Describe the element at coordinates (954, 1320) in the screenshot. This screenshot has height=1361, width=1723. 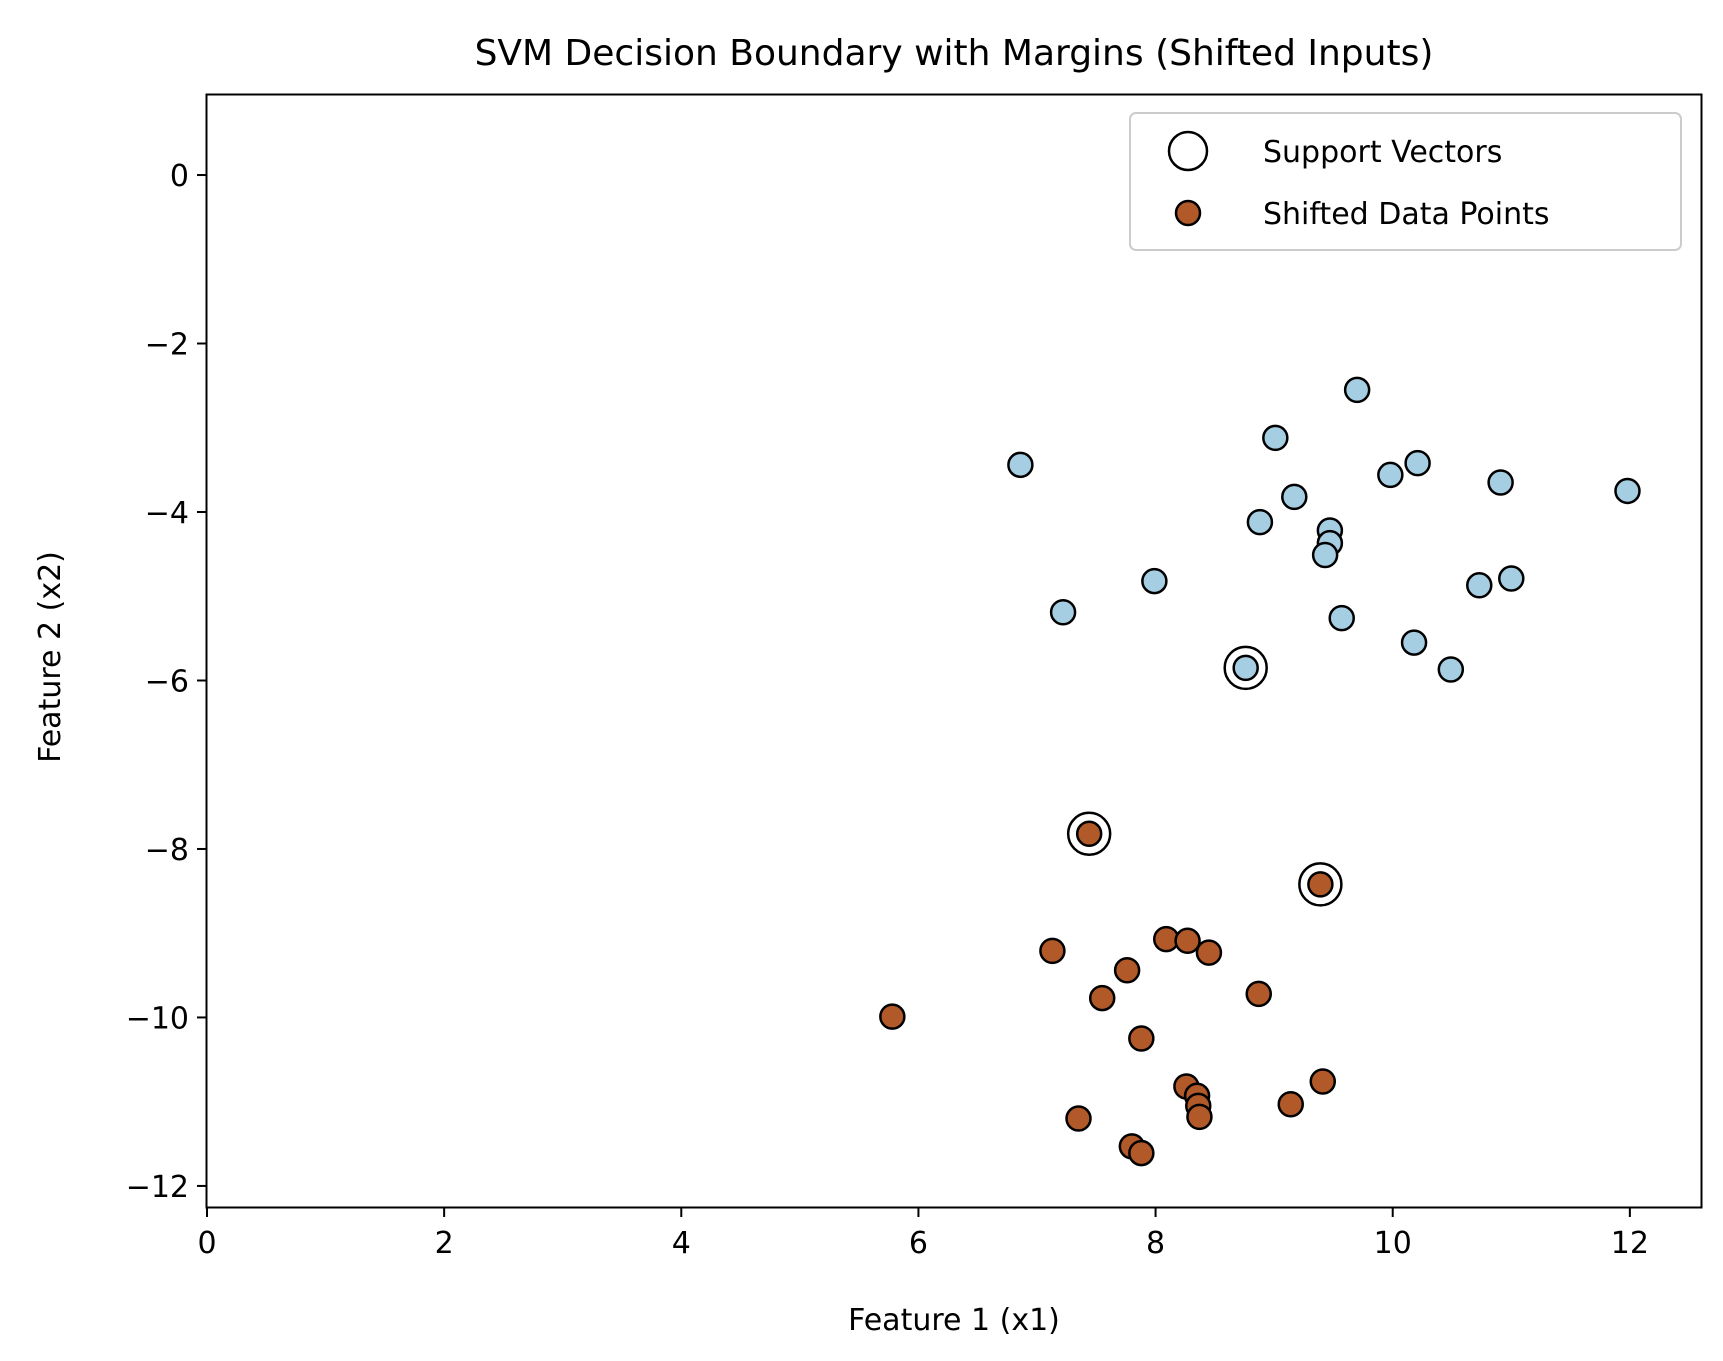
I see `x-axis-label: Feature 1 (x1)` at that location.